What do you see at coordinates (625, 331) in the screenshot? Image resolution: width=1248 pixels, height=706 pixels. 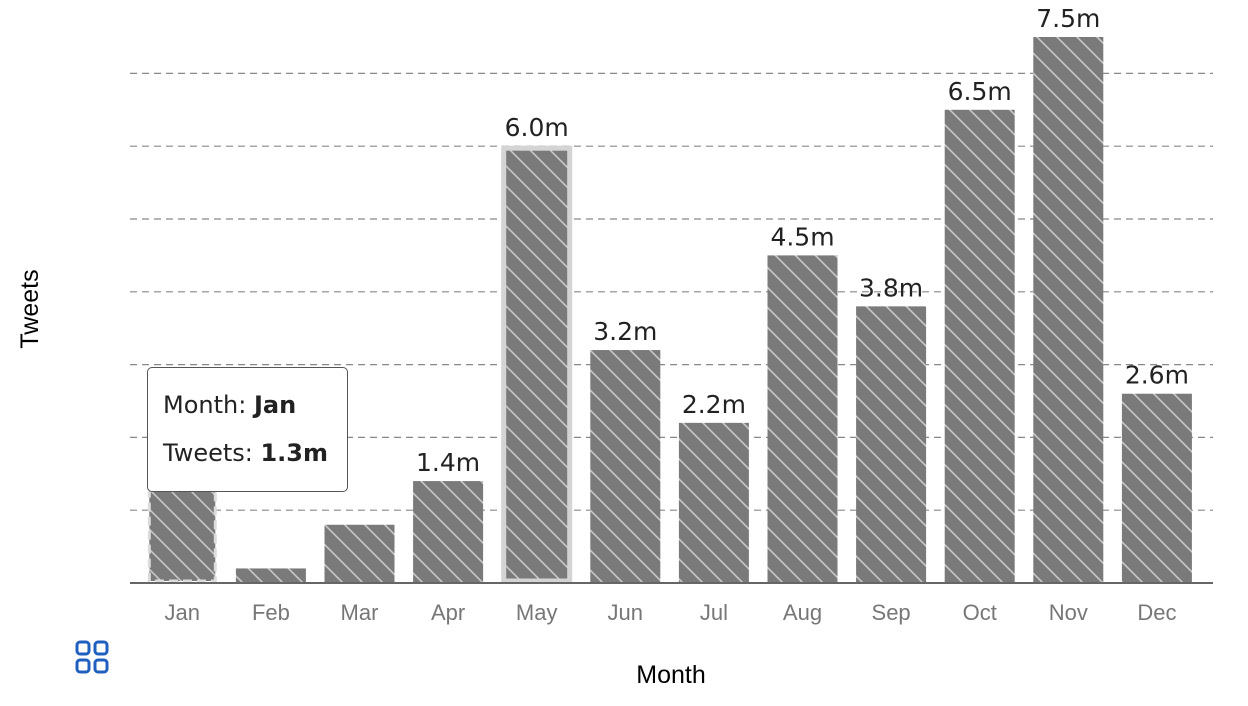 I see `data-label-jun: 3.2m` at bounding box center [625, 331].